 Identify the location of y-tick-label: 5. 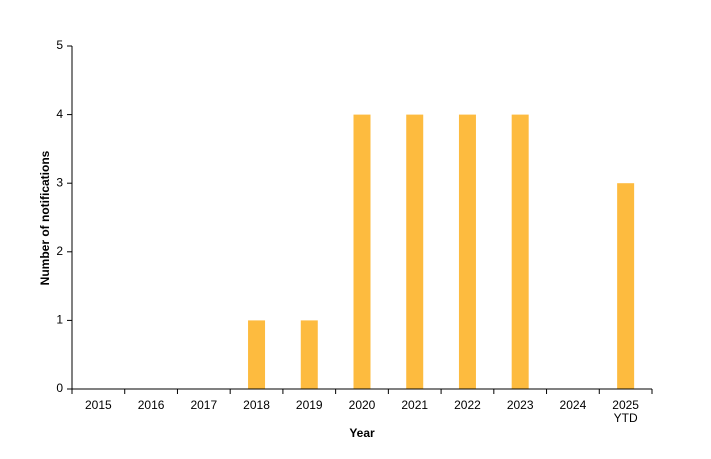
(59, 45).